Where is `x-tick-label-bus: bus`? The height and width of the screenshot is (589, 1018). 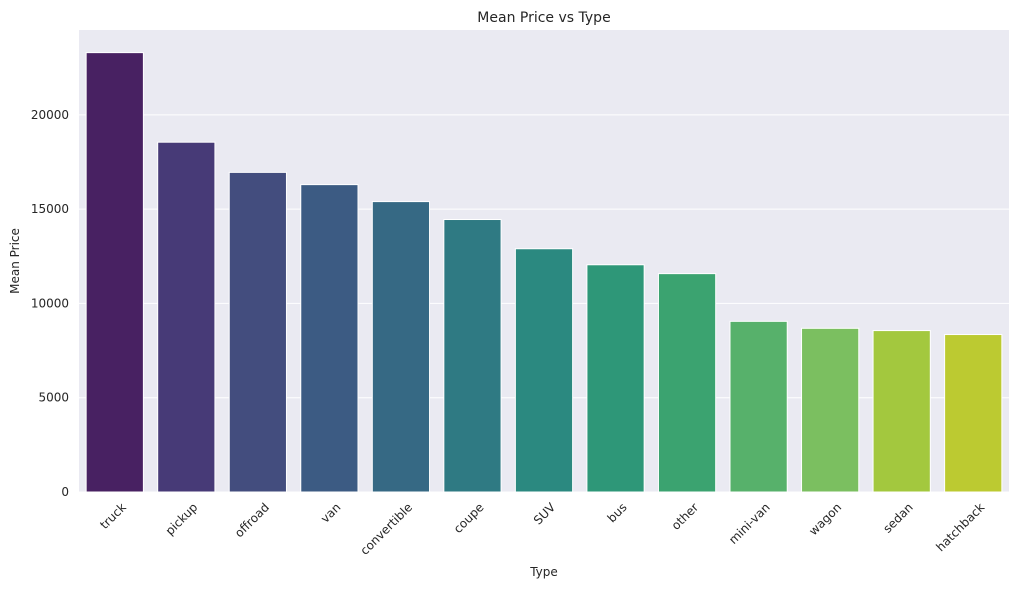
x-tick-label-bus: bus is located at coordinates (617, 512).